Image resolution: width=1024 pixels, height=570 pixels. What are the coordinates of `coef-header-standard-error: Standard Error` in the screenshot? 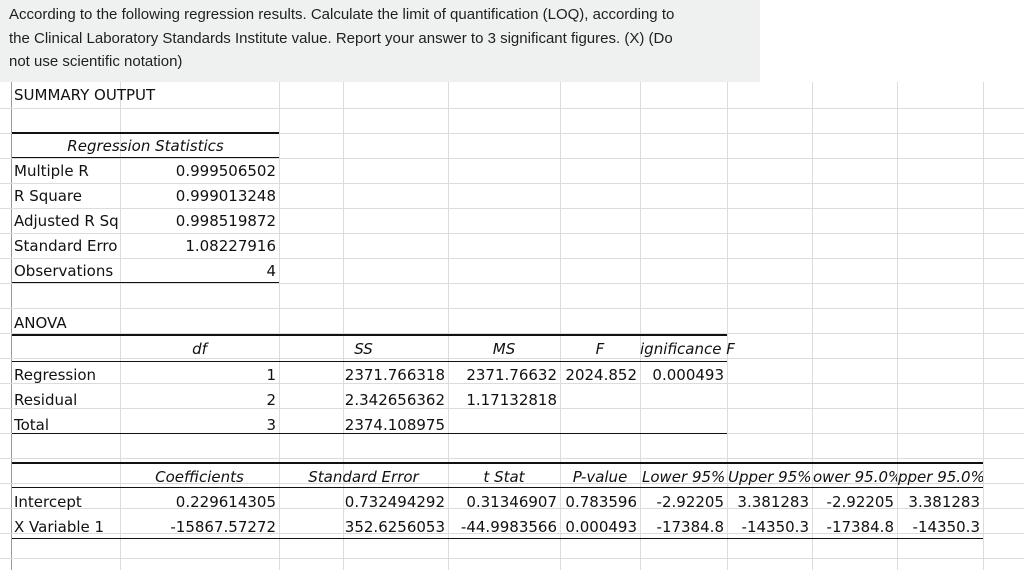 It's located at (363, 477).